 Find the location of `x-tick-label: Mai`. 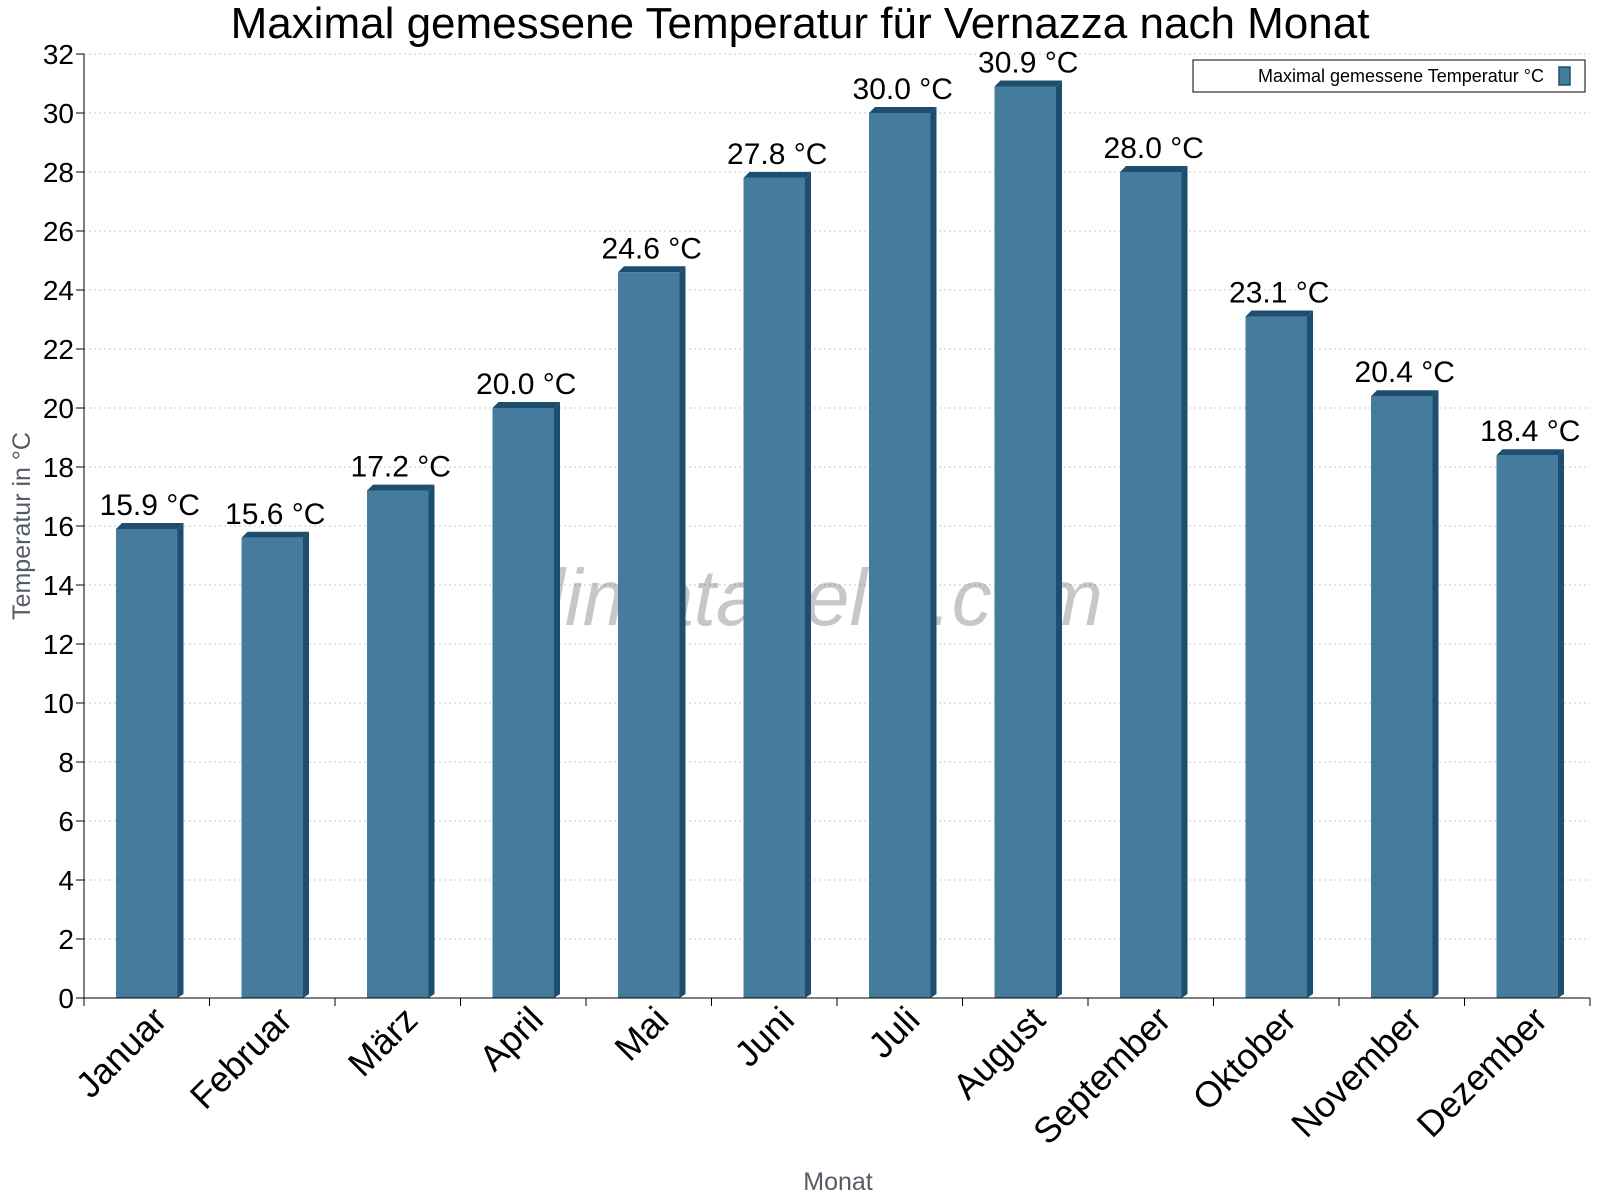

x-tick-label: Mai is located at coordinates (641, 1034).